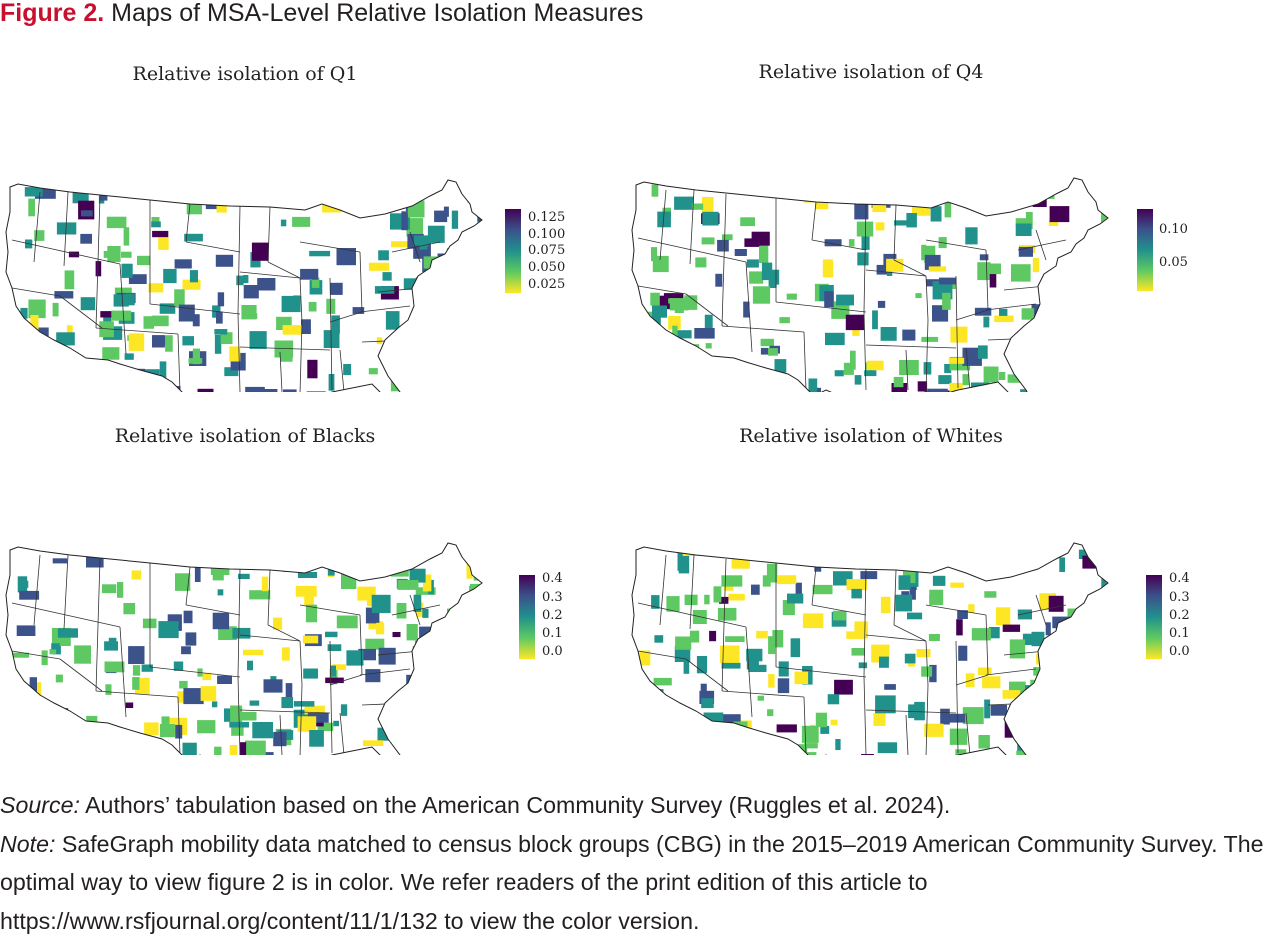 Image resolution: width=1280 pixels, height=940 pixels. I want to click on legend-tick: 0.10, so click(1173, 230).